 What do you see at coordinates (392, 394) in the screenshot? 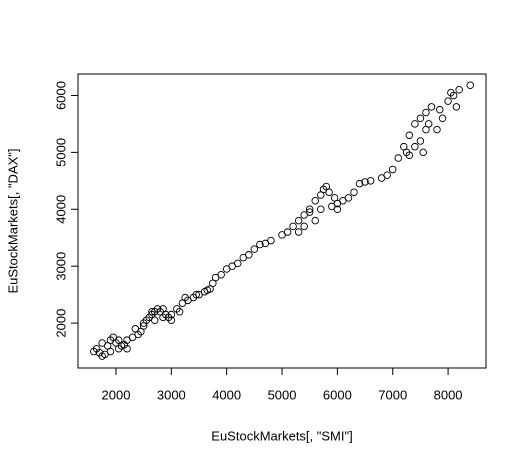
I see `x-tick-label: 7000` at bounding box center [392, 394].